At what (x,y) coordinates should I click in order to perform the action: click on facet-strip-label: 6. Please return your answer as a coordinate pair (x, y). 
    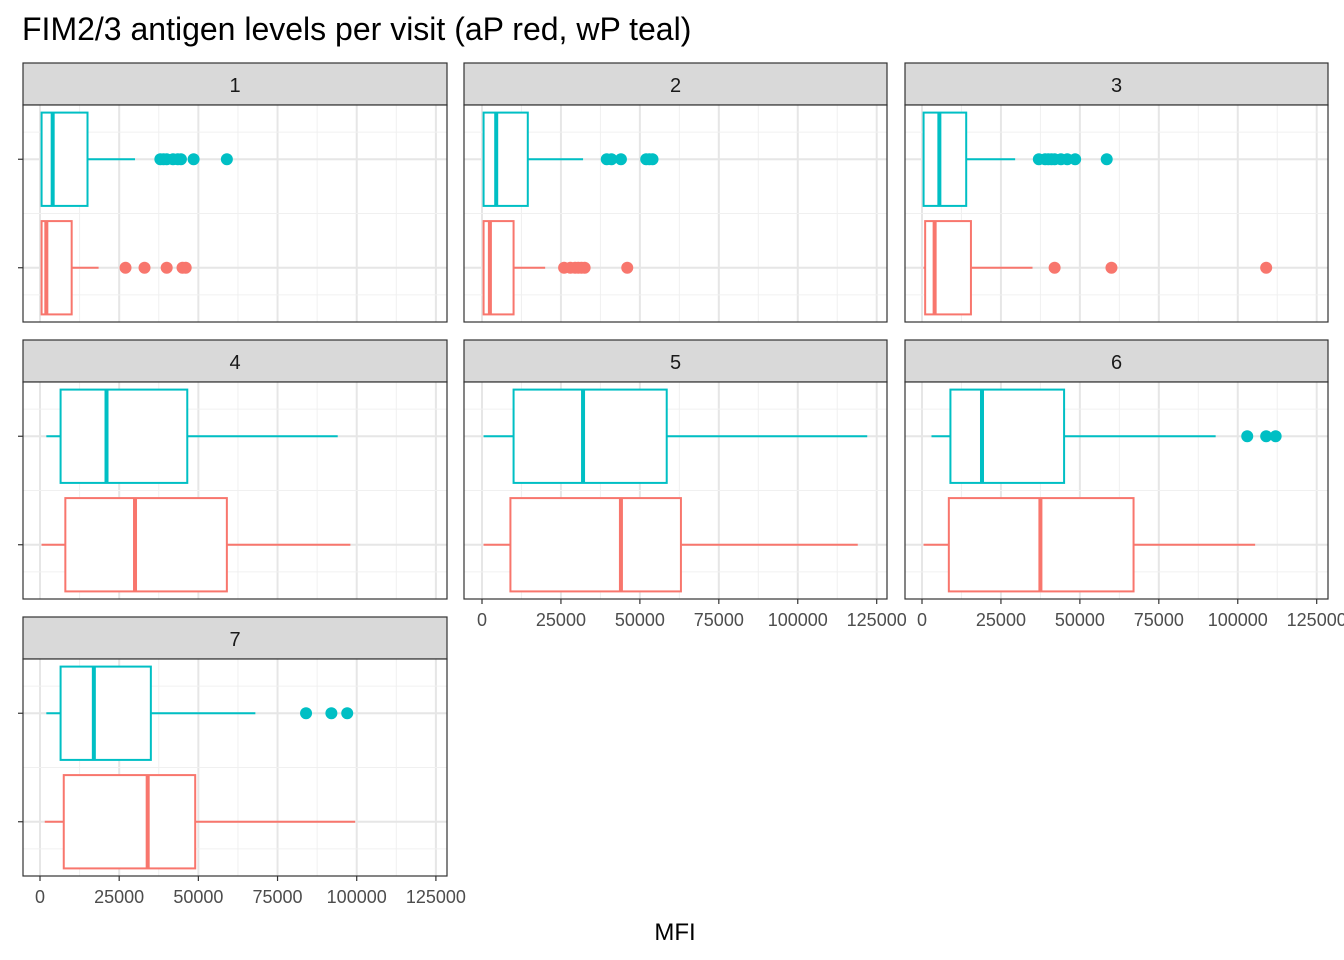
    Looking at the image, I should click on (1116, 363).